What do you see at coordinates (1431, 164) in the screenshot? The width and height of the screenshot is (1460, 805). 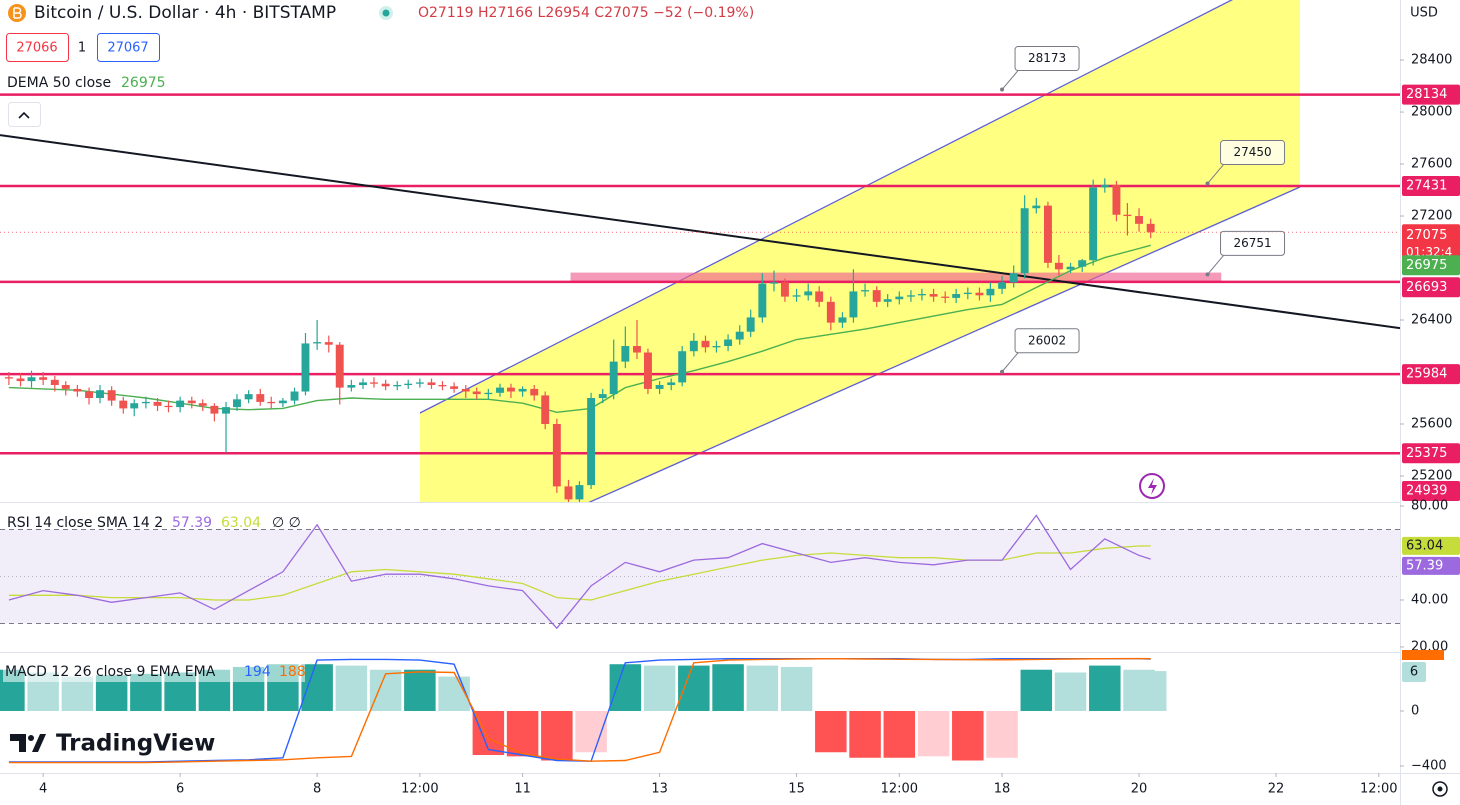 I see `y-tick-label: 27600` at bounding box center [1431, 164].